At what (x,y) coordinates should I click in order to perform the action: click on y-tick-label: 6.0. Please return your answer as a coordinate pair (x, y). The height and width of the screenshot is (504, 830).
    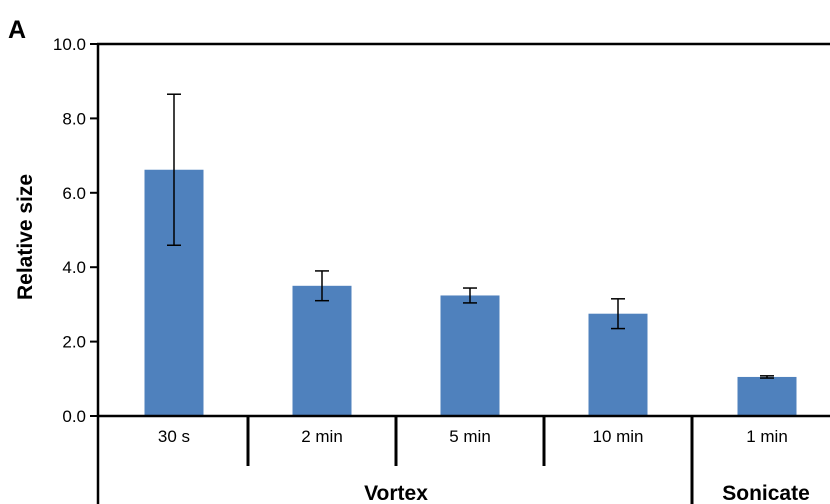
    Looking at the image, I should click on (74, 193).